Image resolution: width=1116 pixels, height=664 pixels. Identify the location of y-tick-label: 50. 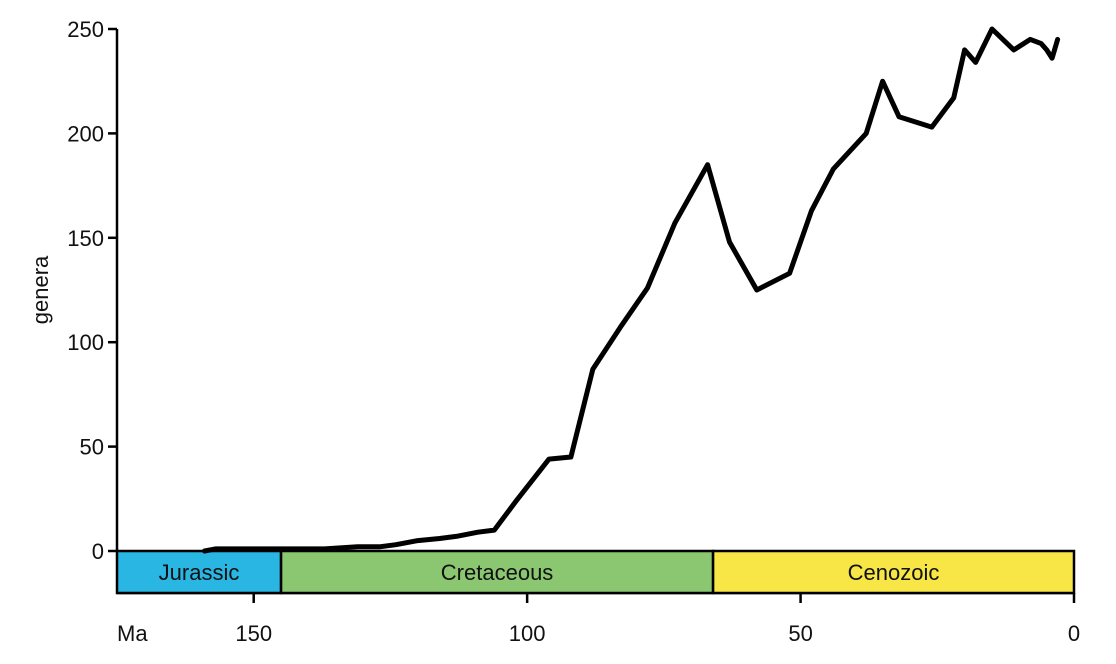
(92, 447).